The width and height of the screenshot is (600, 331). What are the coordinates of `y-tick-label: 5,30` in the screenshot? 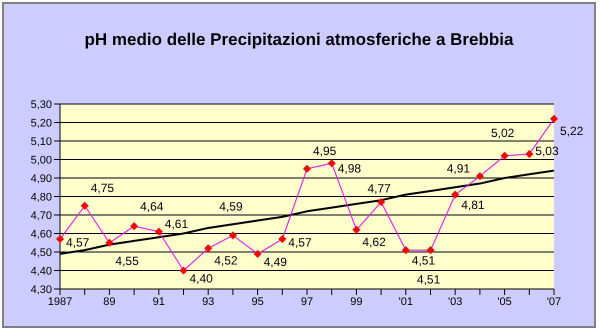 It's located at (41, 104).